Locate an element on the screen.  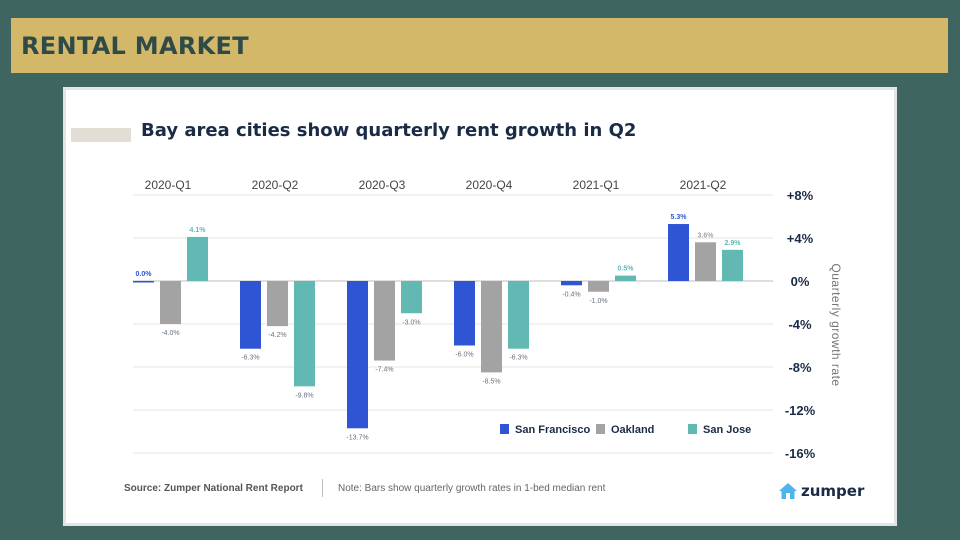
y-tick-label: -4% is located at coordinates (800, 324).